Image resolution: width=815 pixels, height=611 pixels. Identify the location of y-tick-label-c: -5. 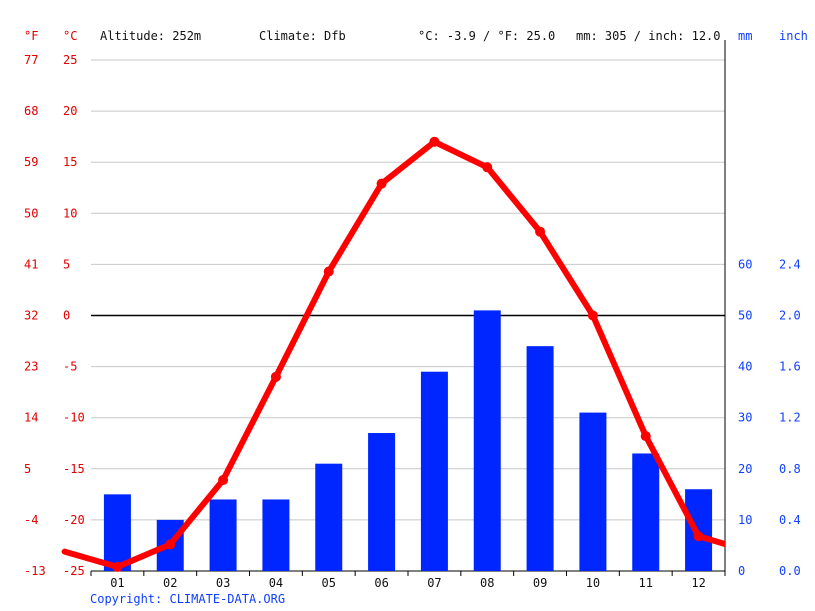
(70, 367).